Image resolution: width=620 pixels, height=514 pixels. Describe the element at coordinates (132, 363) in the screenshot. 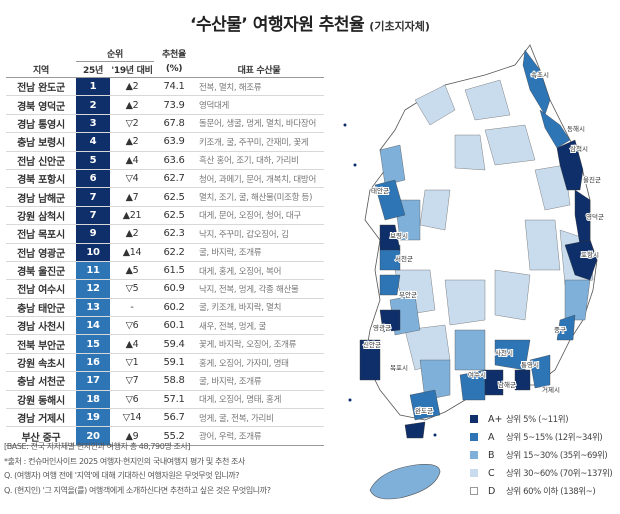

I see `rank-change-cell: ▽1` at that location.